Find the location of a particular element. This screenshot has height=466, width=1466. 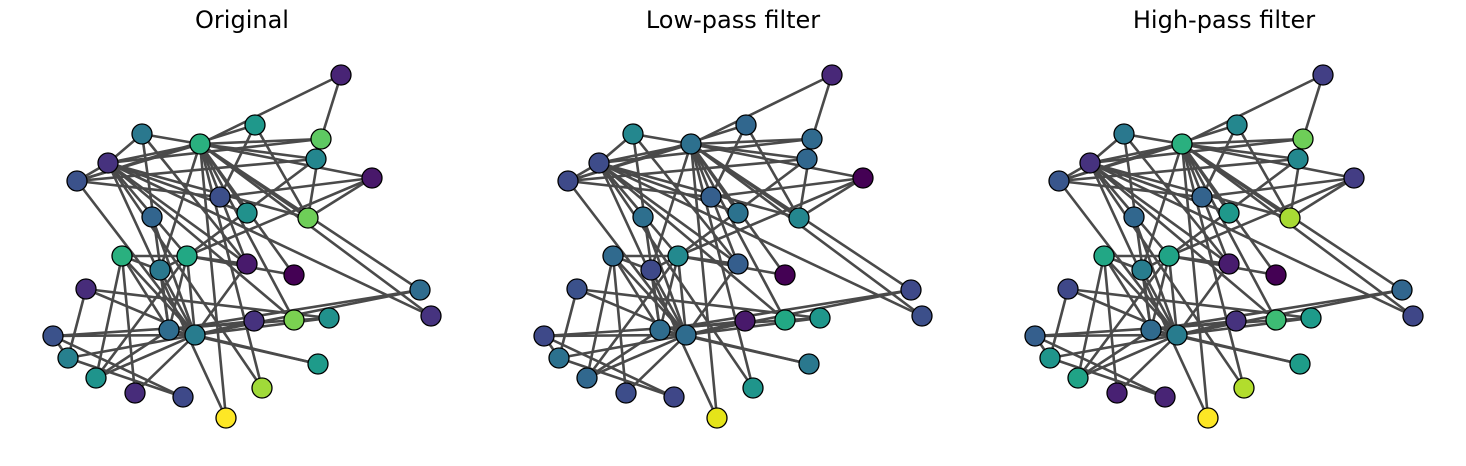

panel-title-high-pass-filter: High-pass filter is located at coordinates (1224, 20).